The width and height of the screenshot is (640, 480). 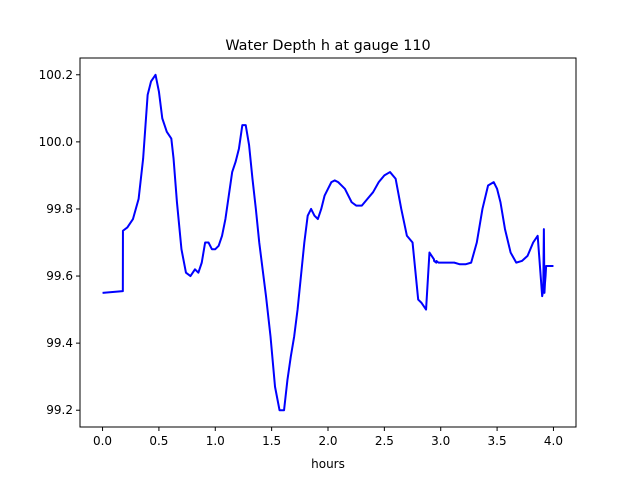 What do you see at coordinates (215, 441) in the screenshot?
I see `x-tick-label: 1.0` at bounding box center [215, 441].